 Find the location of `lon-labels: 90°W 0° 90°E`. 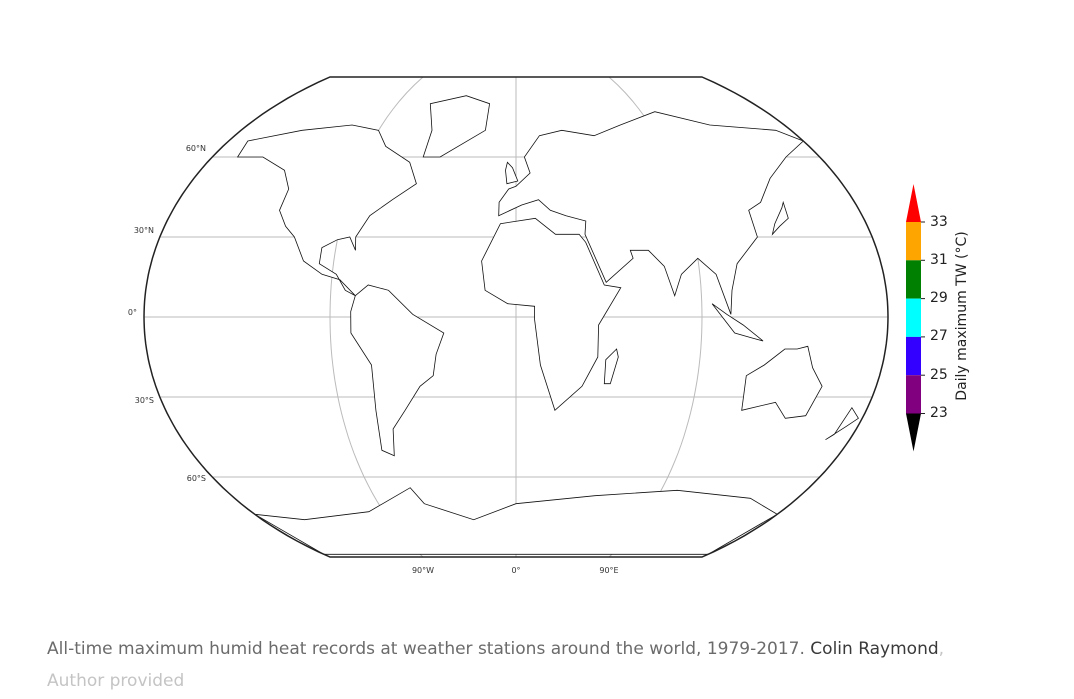

lon-labels: 90°W 0° 90°E is located at coordinates (515, 570).